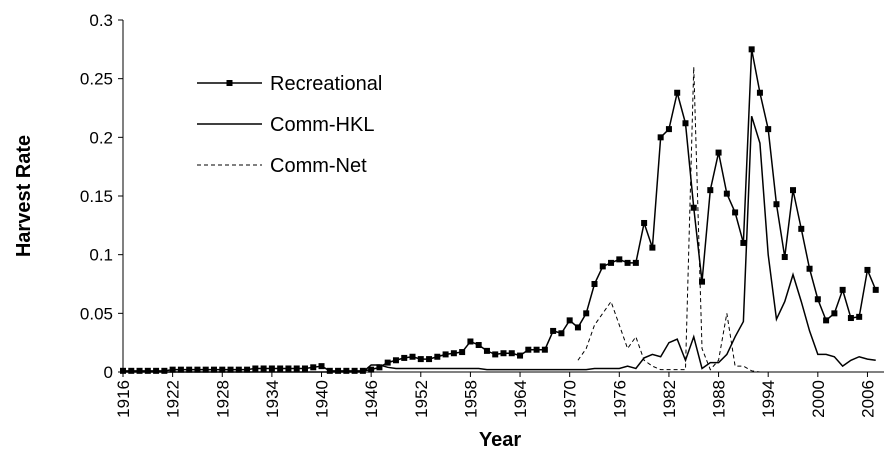 Image resolution: width=884 pixels, height=461 pixels. What do you see at coordinates (818, 399) in the screenshot?
I see `x-tick-label: 2000` at bounding box center [818, 399].